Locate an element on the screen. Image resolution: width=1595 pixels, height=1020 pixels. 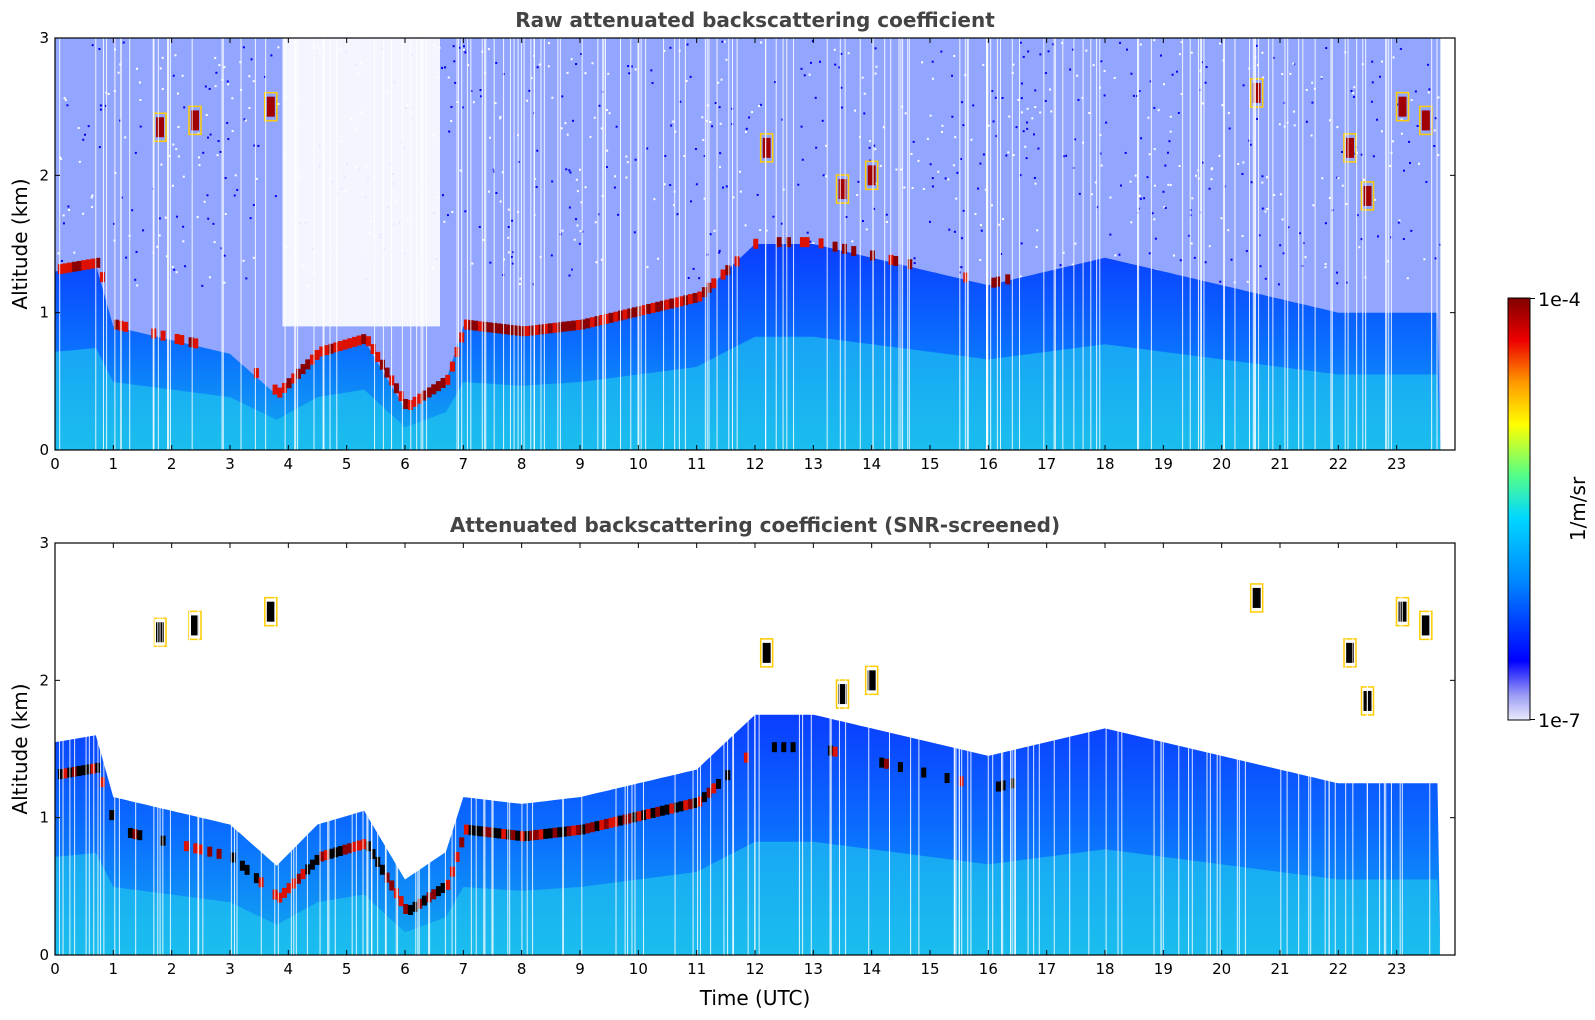
colorbar-unit-label: 1/m/sr is located at coordinates (1578, 508).